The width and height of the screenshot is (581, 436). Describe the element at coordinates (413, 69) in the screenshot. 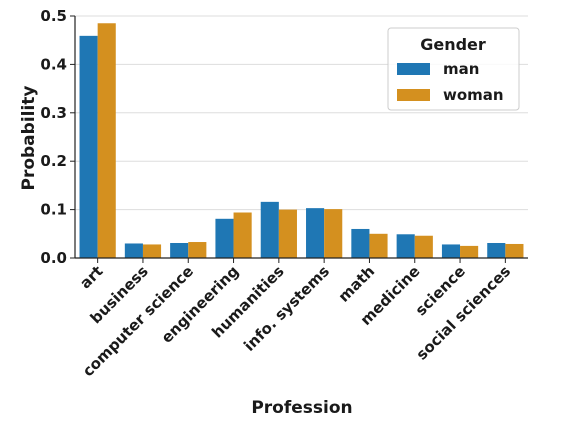

I see `legend-swatch-man` at that location.